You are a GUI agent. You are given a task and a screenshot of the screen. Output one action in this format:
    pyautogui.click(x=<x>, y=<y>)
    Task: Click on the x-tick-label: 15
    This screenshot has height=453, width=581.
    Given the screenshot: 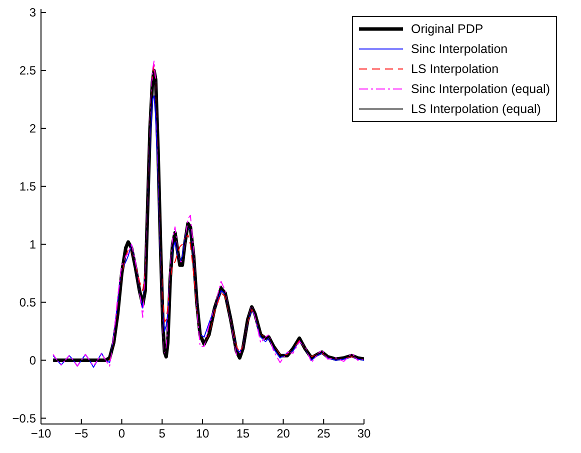 What is the action you would take?
    pyautogui.click(x=243, y=433)
    